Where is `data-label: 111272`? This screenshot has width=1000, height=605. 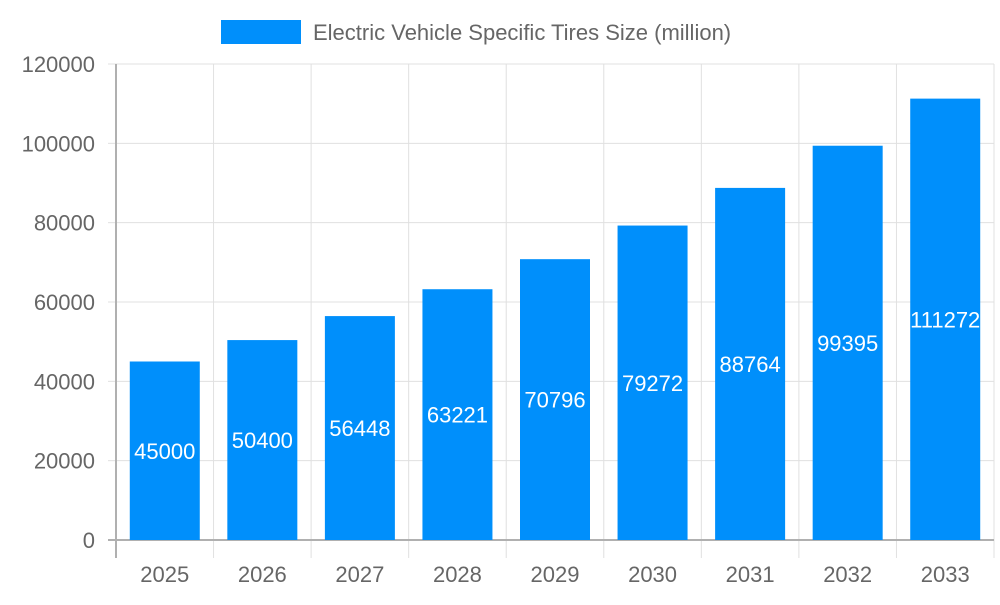
data-label: 111272 is located at coordinates (945, 319).